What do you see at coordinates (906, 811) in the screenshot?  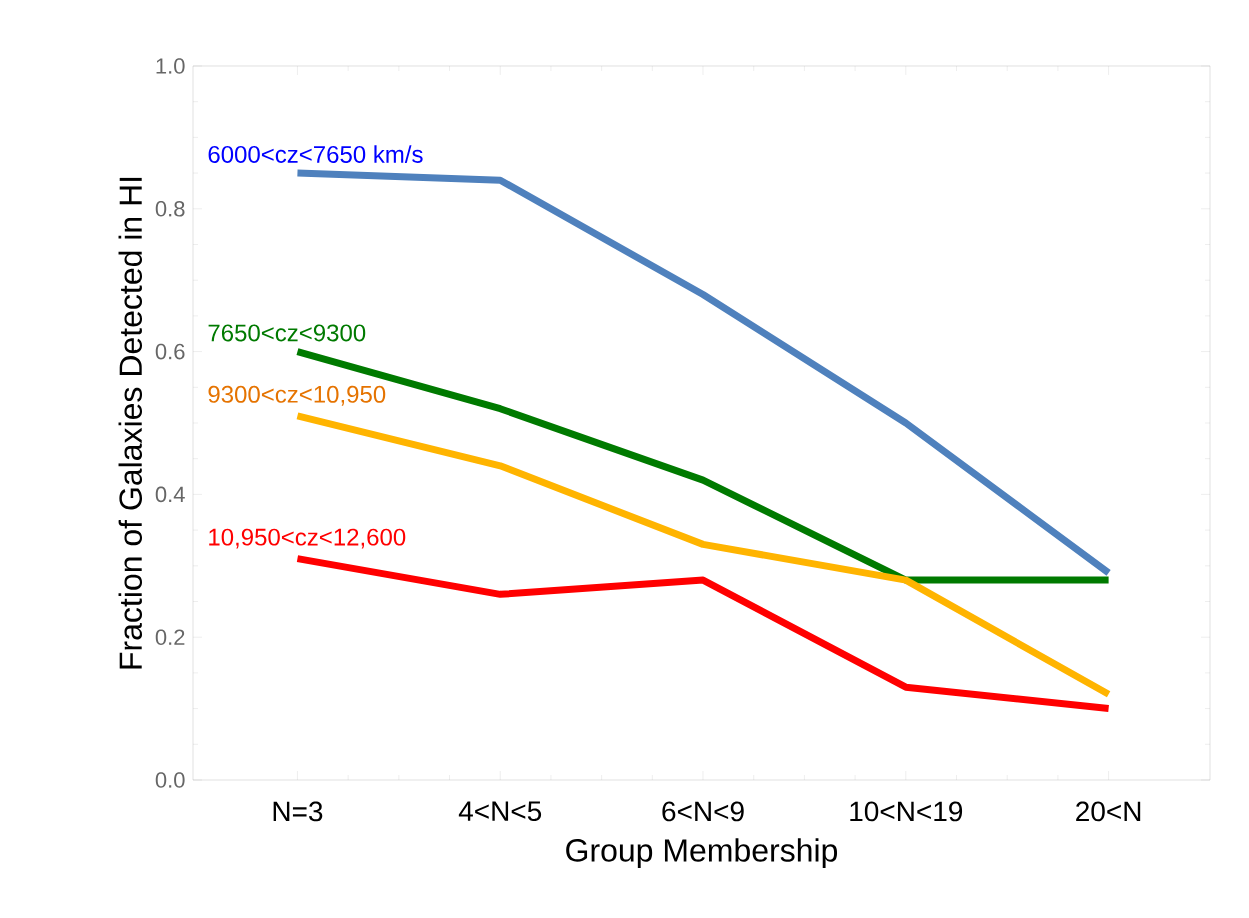 I see `x-tick-label: 10<N<19` at bounding box center [906, 811].